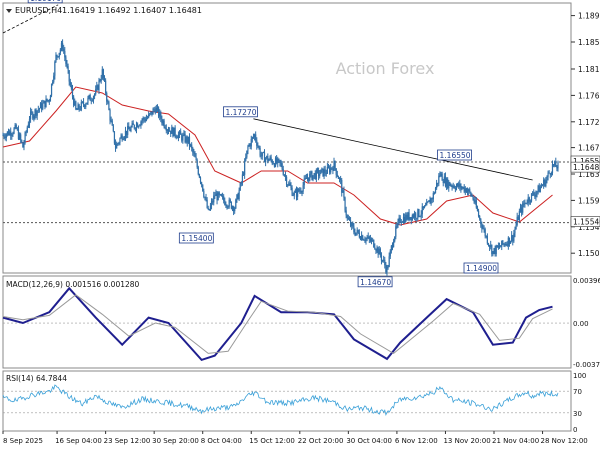  What do you see at coordinates (589, 227) in the screenshot?
I see `price-tick-label: 1.15470` at bounding box center [589, 227].